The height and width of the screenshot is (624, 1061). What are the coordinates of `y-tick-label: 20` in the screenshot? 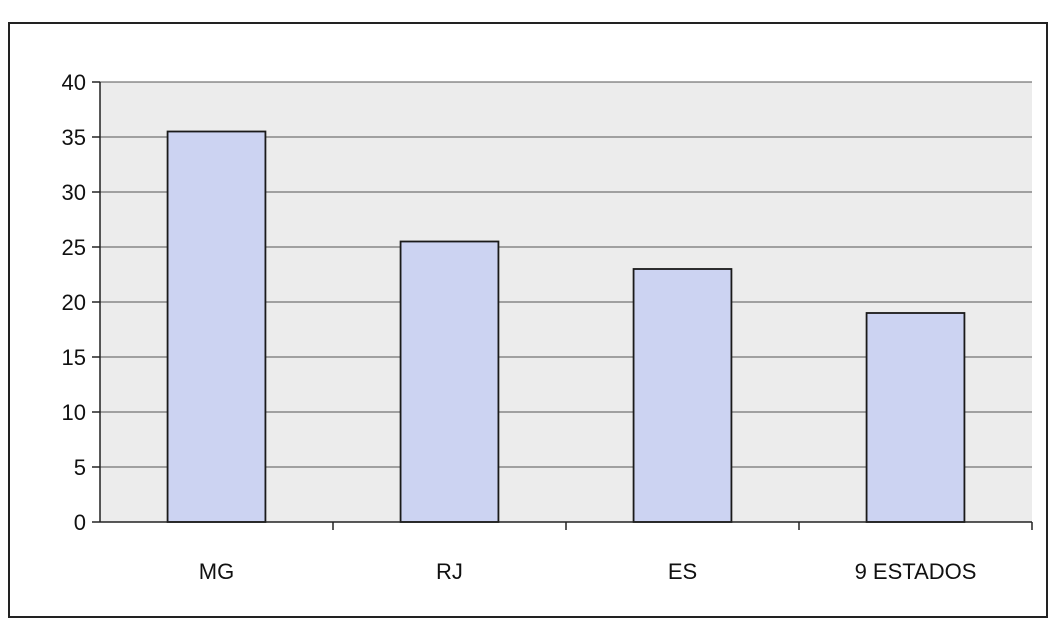 It's located at (74, 302).